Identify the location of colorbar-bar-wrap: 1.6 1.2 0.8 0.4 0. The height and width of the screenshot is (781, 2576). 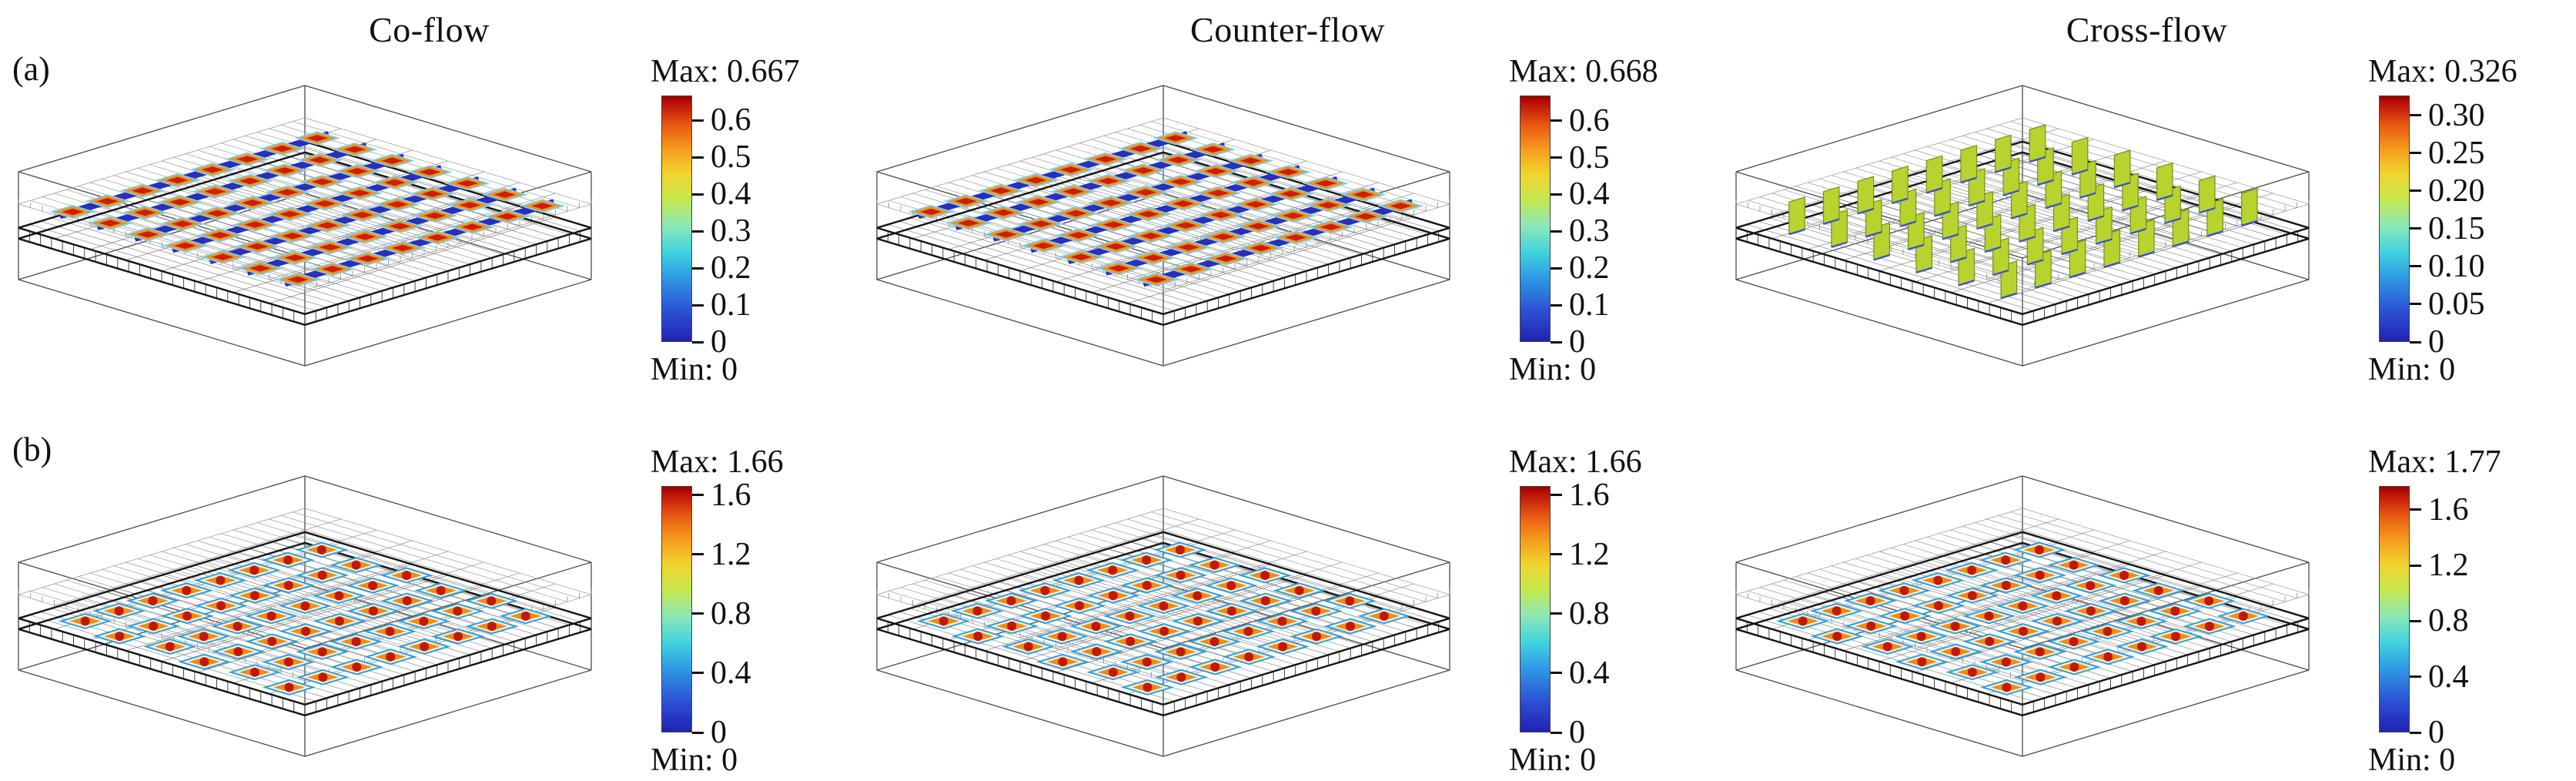
(2424, 618).